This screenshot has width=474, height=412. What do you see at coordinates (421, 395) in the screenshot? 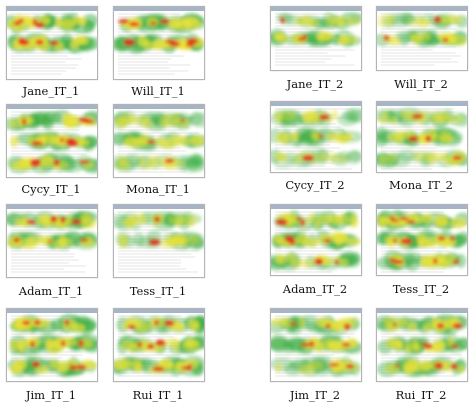
I see `participant-label: Rui_IT_2` at bounding box center [421, 395].